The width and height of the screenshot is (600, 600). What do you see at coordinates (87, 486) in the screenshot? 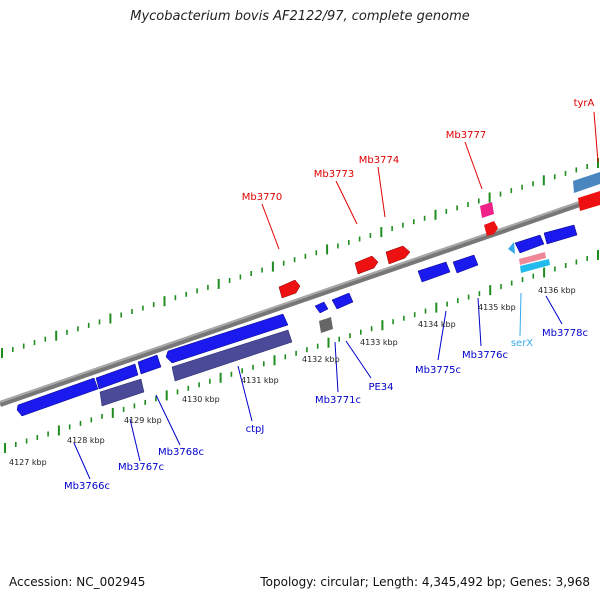
I see `gene-label-mb3766c: Mb3766c` at bounding box center [87, 486].